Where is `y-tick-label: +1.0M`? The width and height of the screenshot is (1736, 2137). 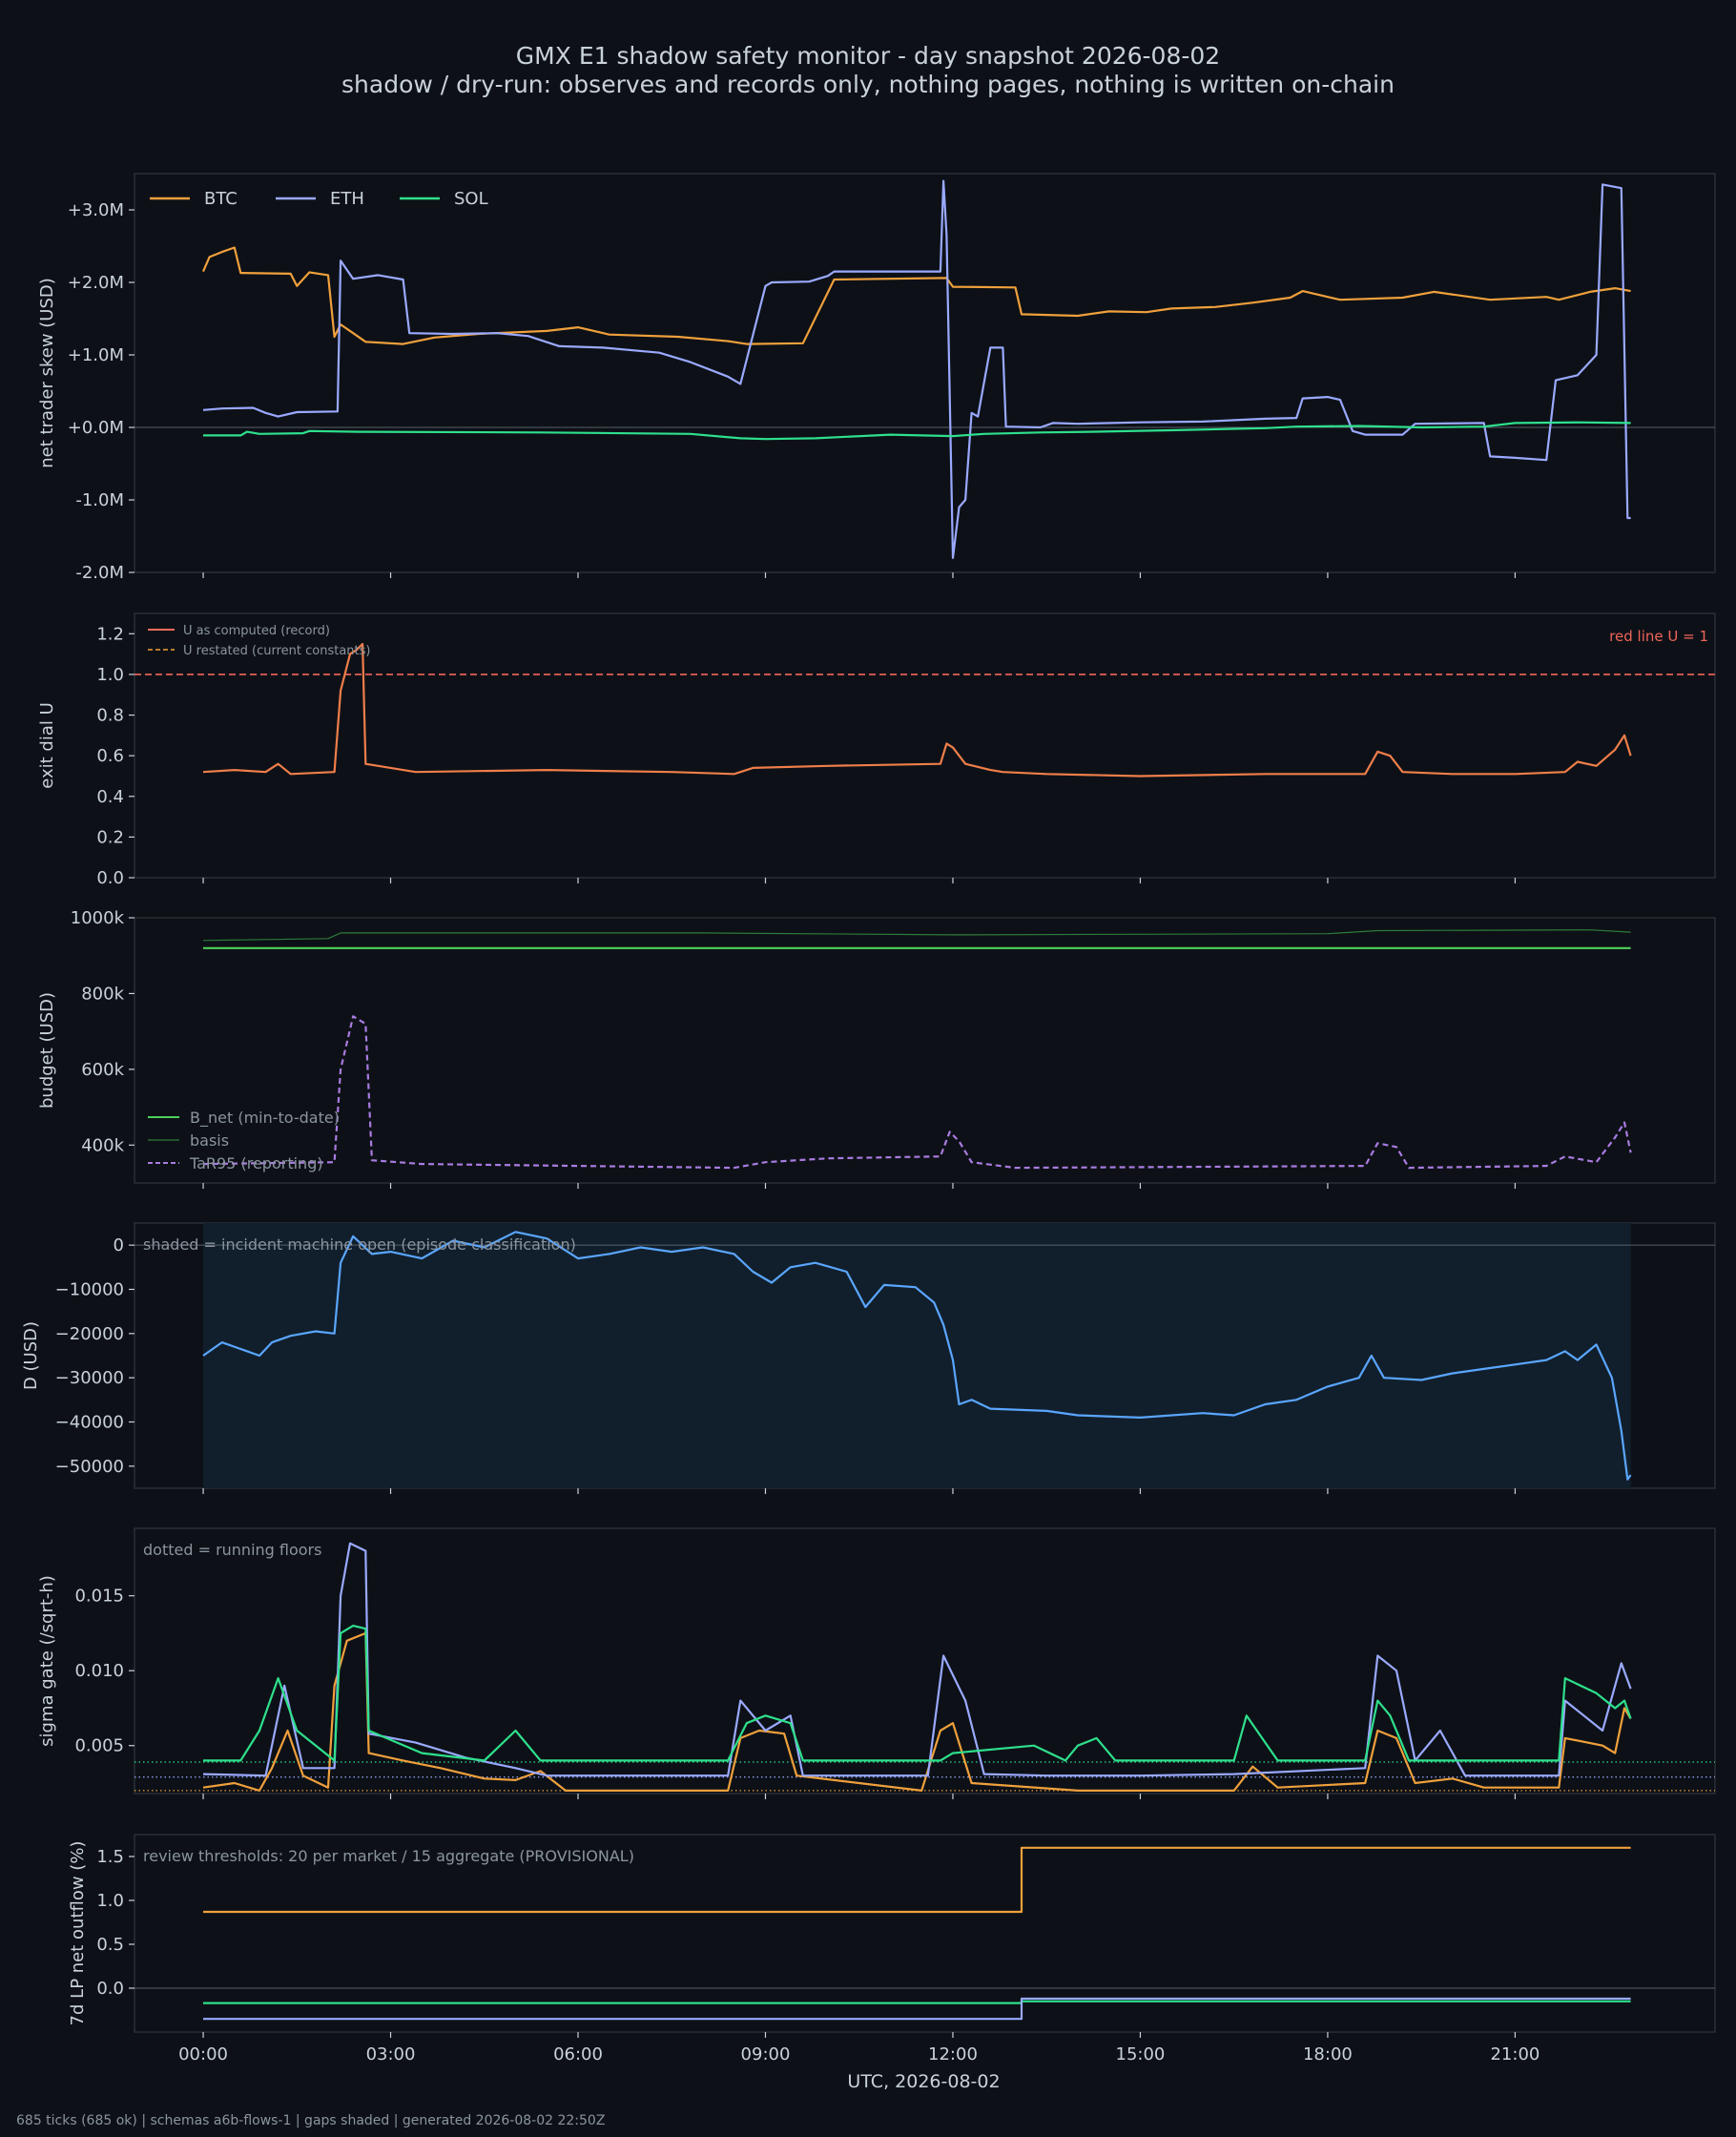 y-tick-label: +1.0M is located at coordinates (96, 355).